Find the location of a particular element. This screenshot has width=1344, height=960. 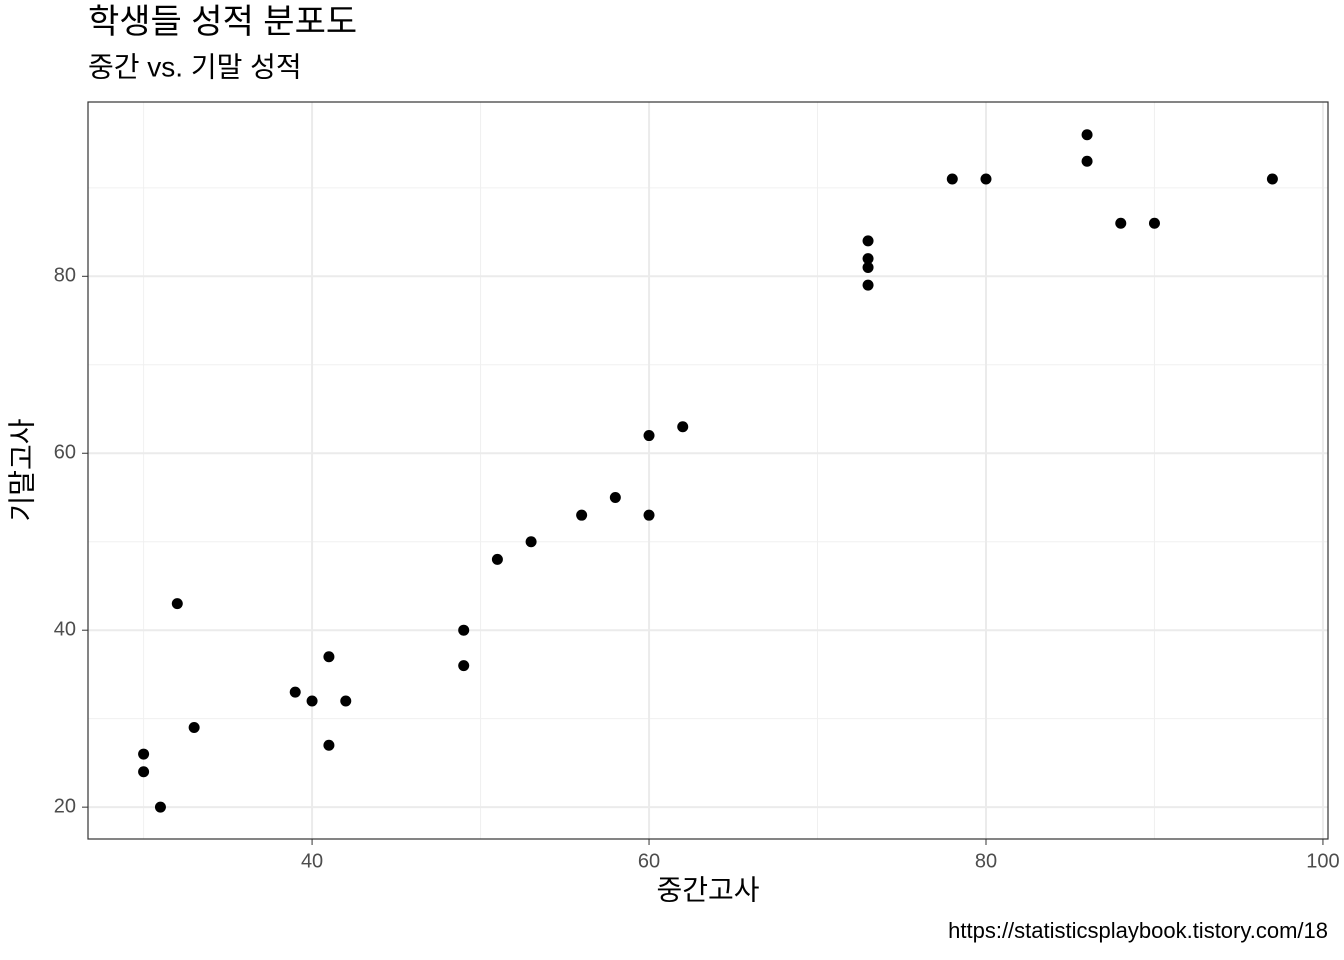

x-tick-label: 100 is located at coordinates (1322, 861).